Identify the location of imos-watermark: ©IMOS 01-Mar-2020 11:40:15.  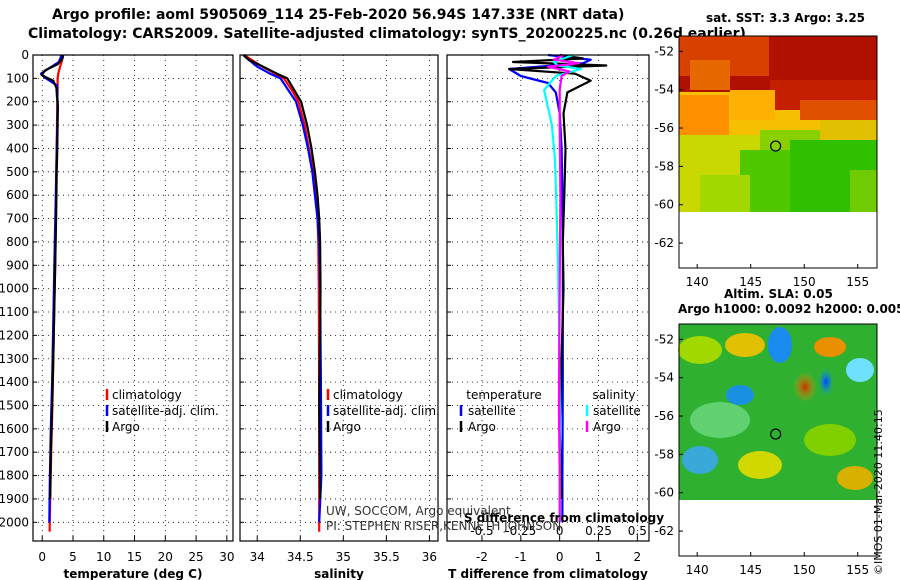
(878, 492).